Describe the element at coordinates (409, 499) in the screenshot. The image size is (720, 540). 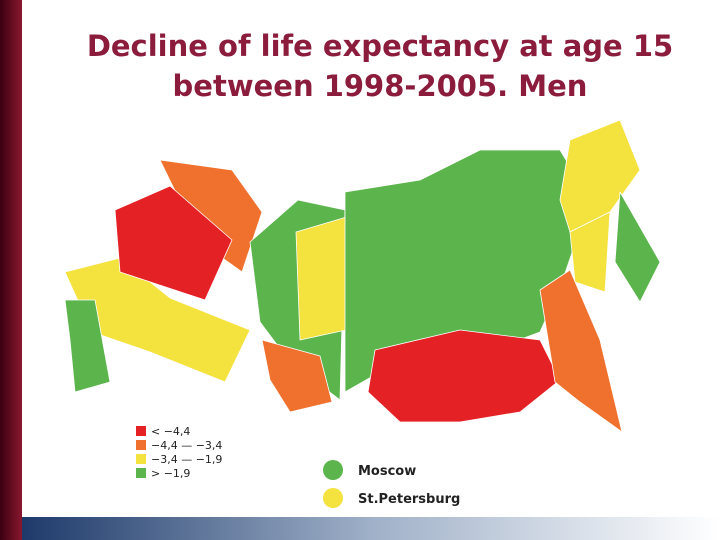
I see `marker-label: St.Petersburg` at that location.